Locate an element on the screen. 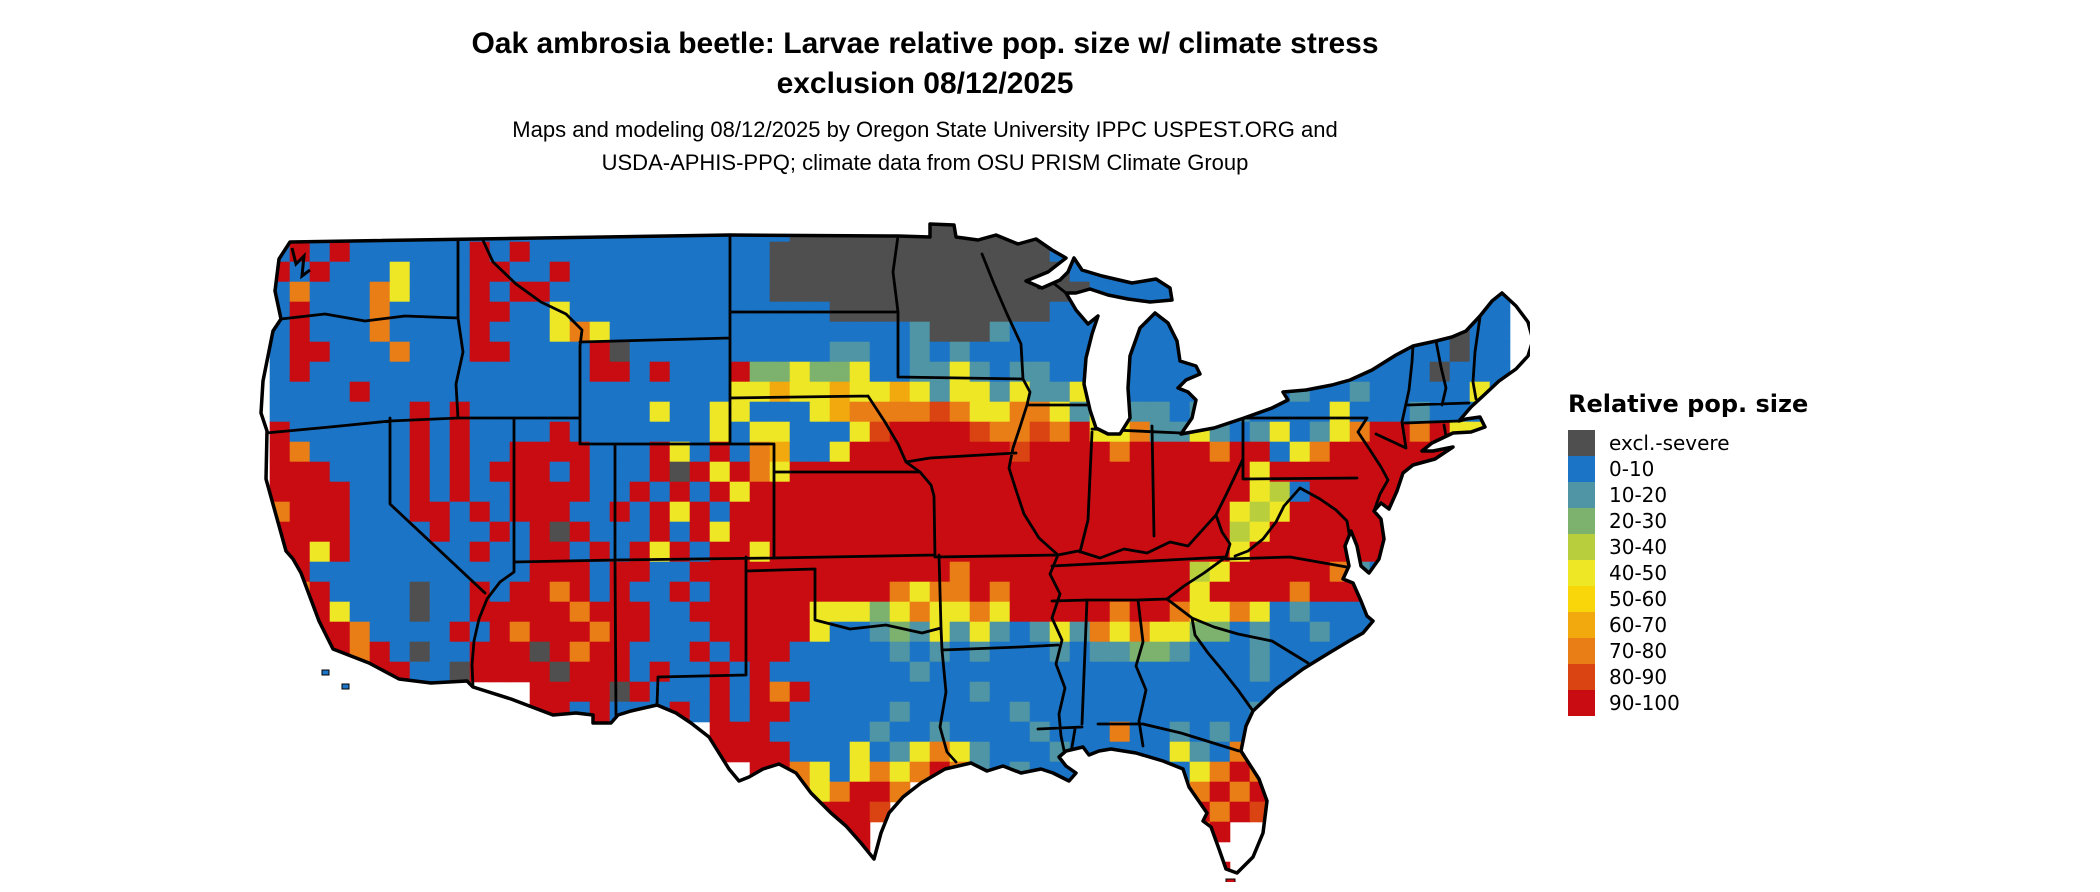  legend-row-excl-severe: excl.-severe is located at coordinates (1688, 443).